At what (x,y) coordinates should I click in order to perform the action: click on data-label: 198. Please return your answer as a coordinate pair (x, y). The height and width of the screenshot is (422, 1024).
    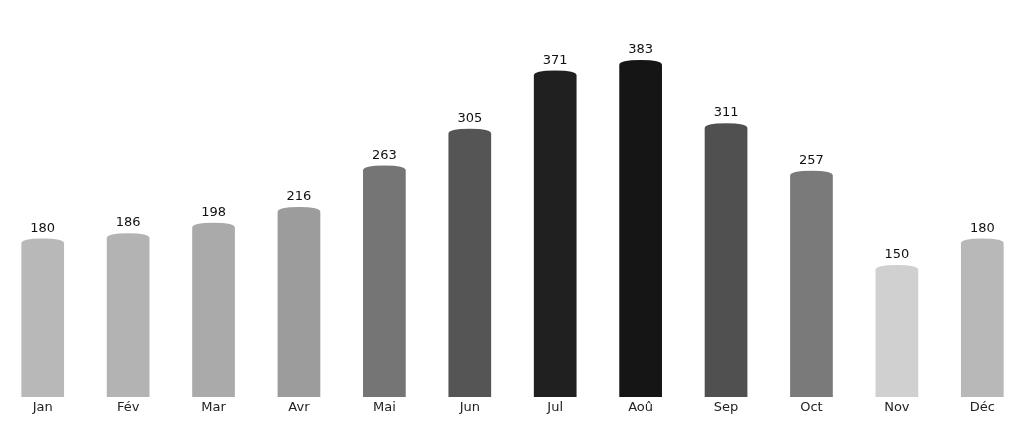
    Looking at the image, I should click on (213, 211).